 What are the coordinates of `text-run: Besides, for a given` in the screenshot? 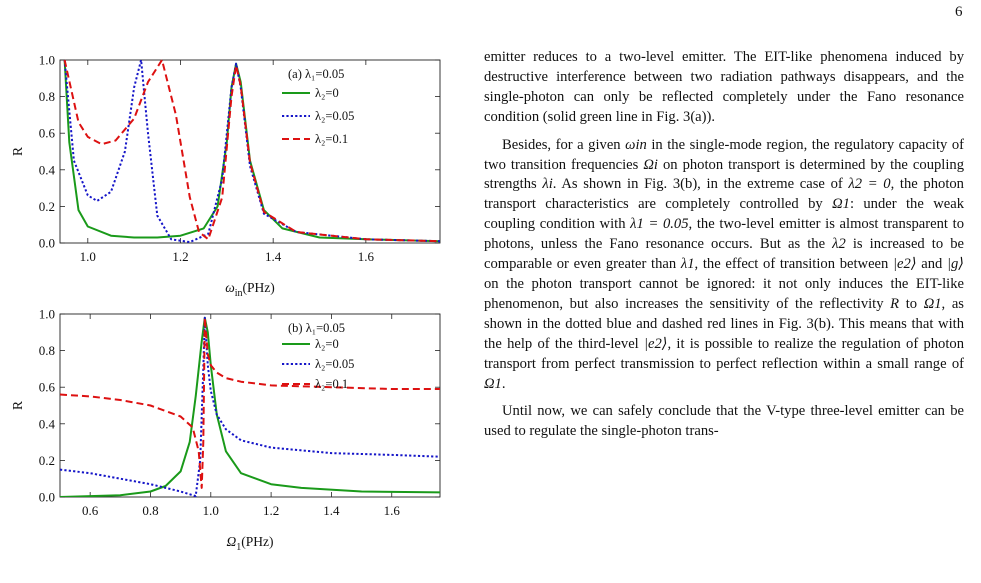 It's located at (564, 144).